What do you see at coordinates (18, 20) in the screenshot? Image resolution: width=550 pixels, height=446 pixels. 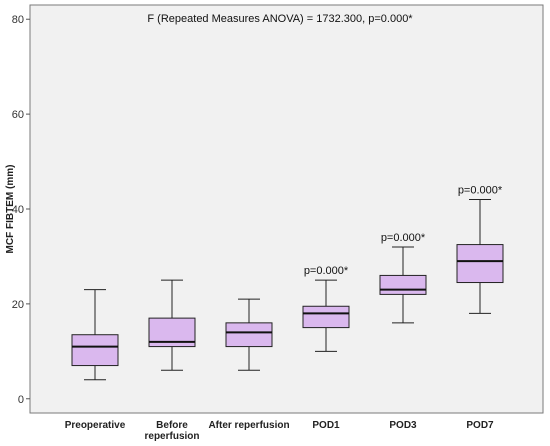 I see `y-tick-label: 80` at bounding box center [18, 20].